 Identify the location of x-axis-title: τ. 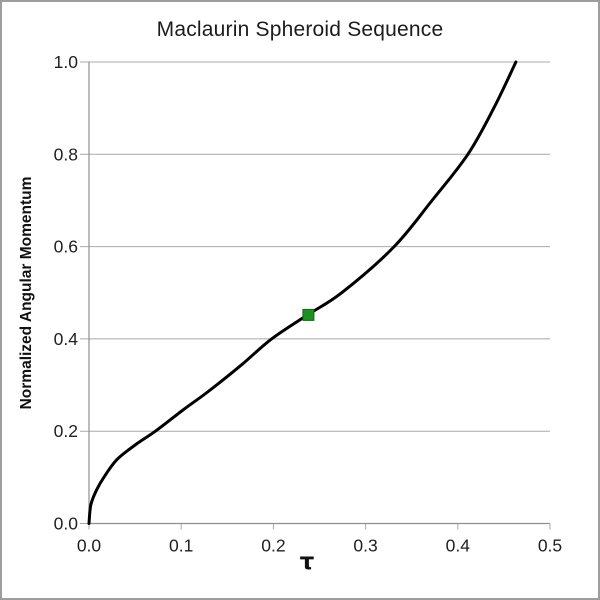
(307, 562).